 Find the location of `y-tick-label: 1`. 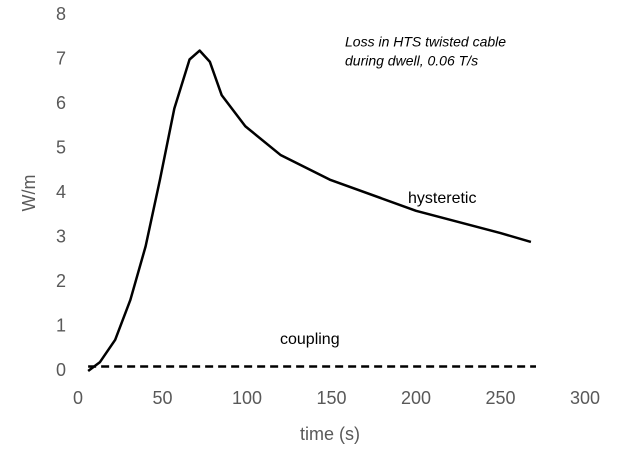

y-tick-label: 1 is located at coordinates (61, 325).